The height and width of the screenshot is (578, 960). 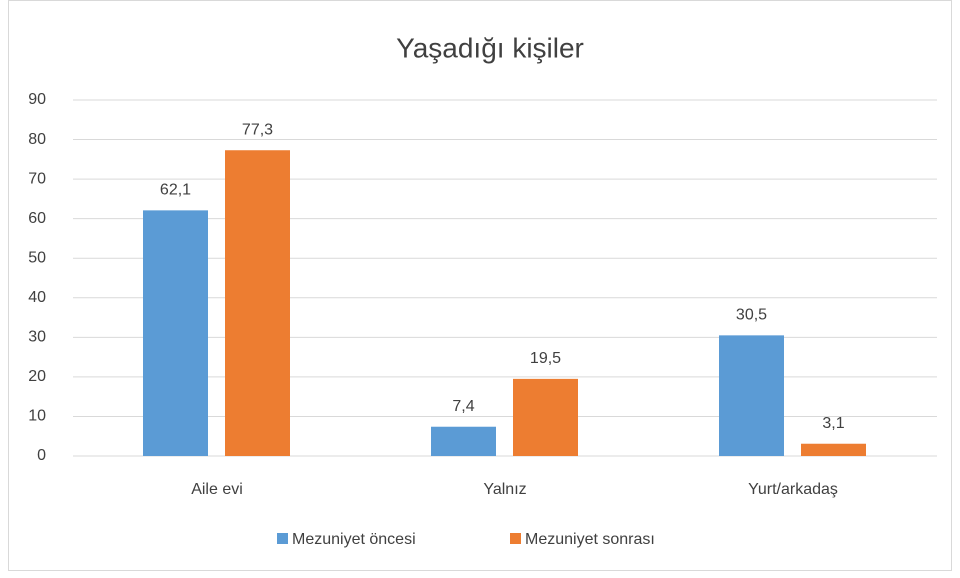 What do you see at coordinates (175, 190) in the screenshot?
I see `data-label: 62,1` at bounding box center [175, 190].